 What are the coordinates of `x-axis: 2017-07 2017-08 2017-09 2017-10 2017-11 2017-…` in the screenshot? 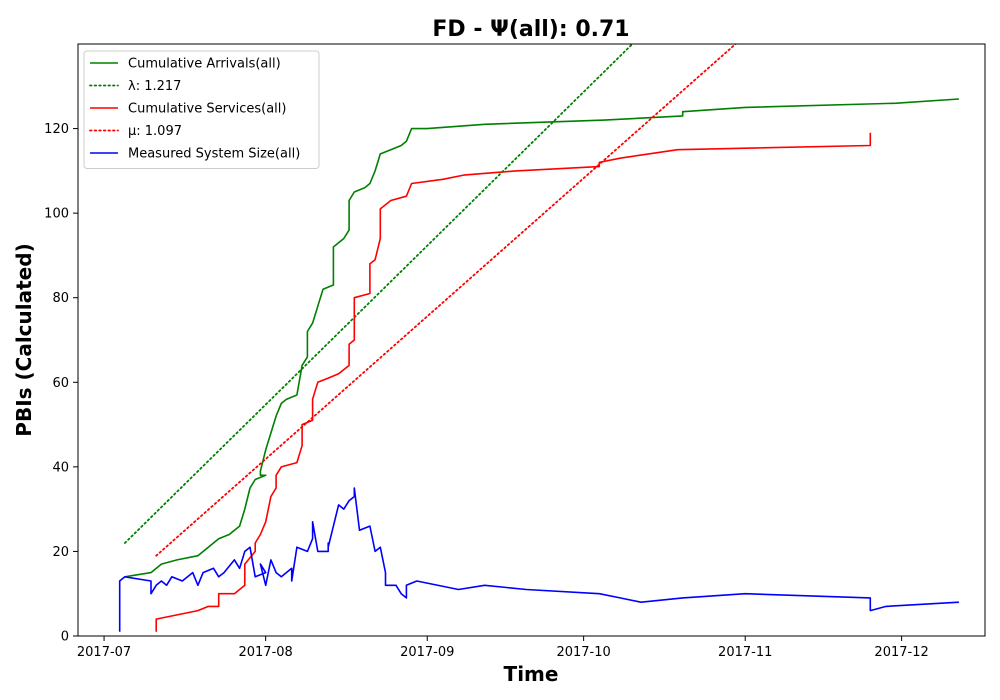 It's located at (503, 648).